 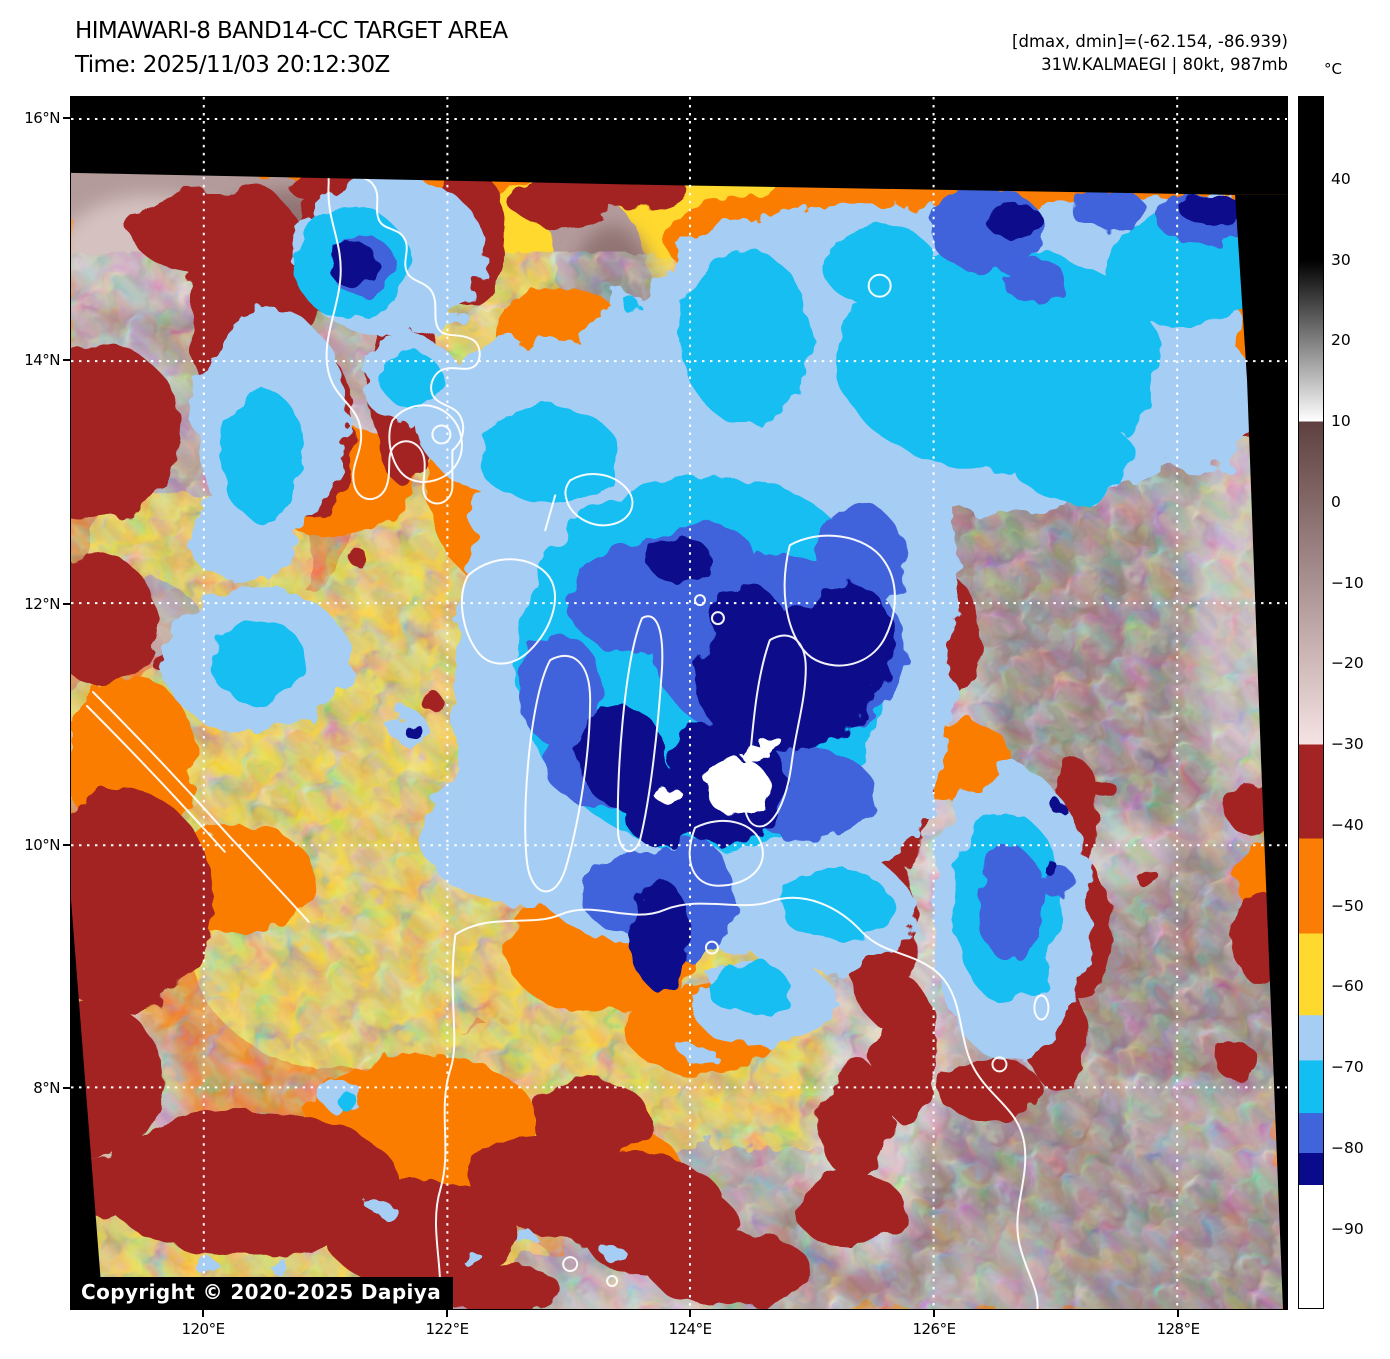 What do you see at coordinates (1347, 1067) in the screenshot?
I see `colorbar-tick: −70` at bounding box center [1347, 1067].